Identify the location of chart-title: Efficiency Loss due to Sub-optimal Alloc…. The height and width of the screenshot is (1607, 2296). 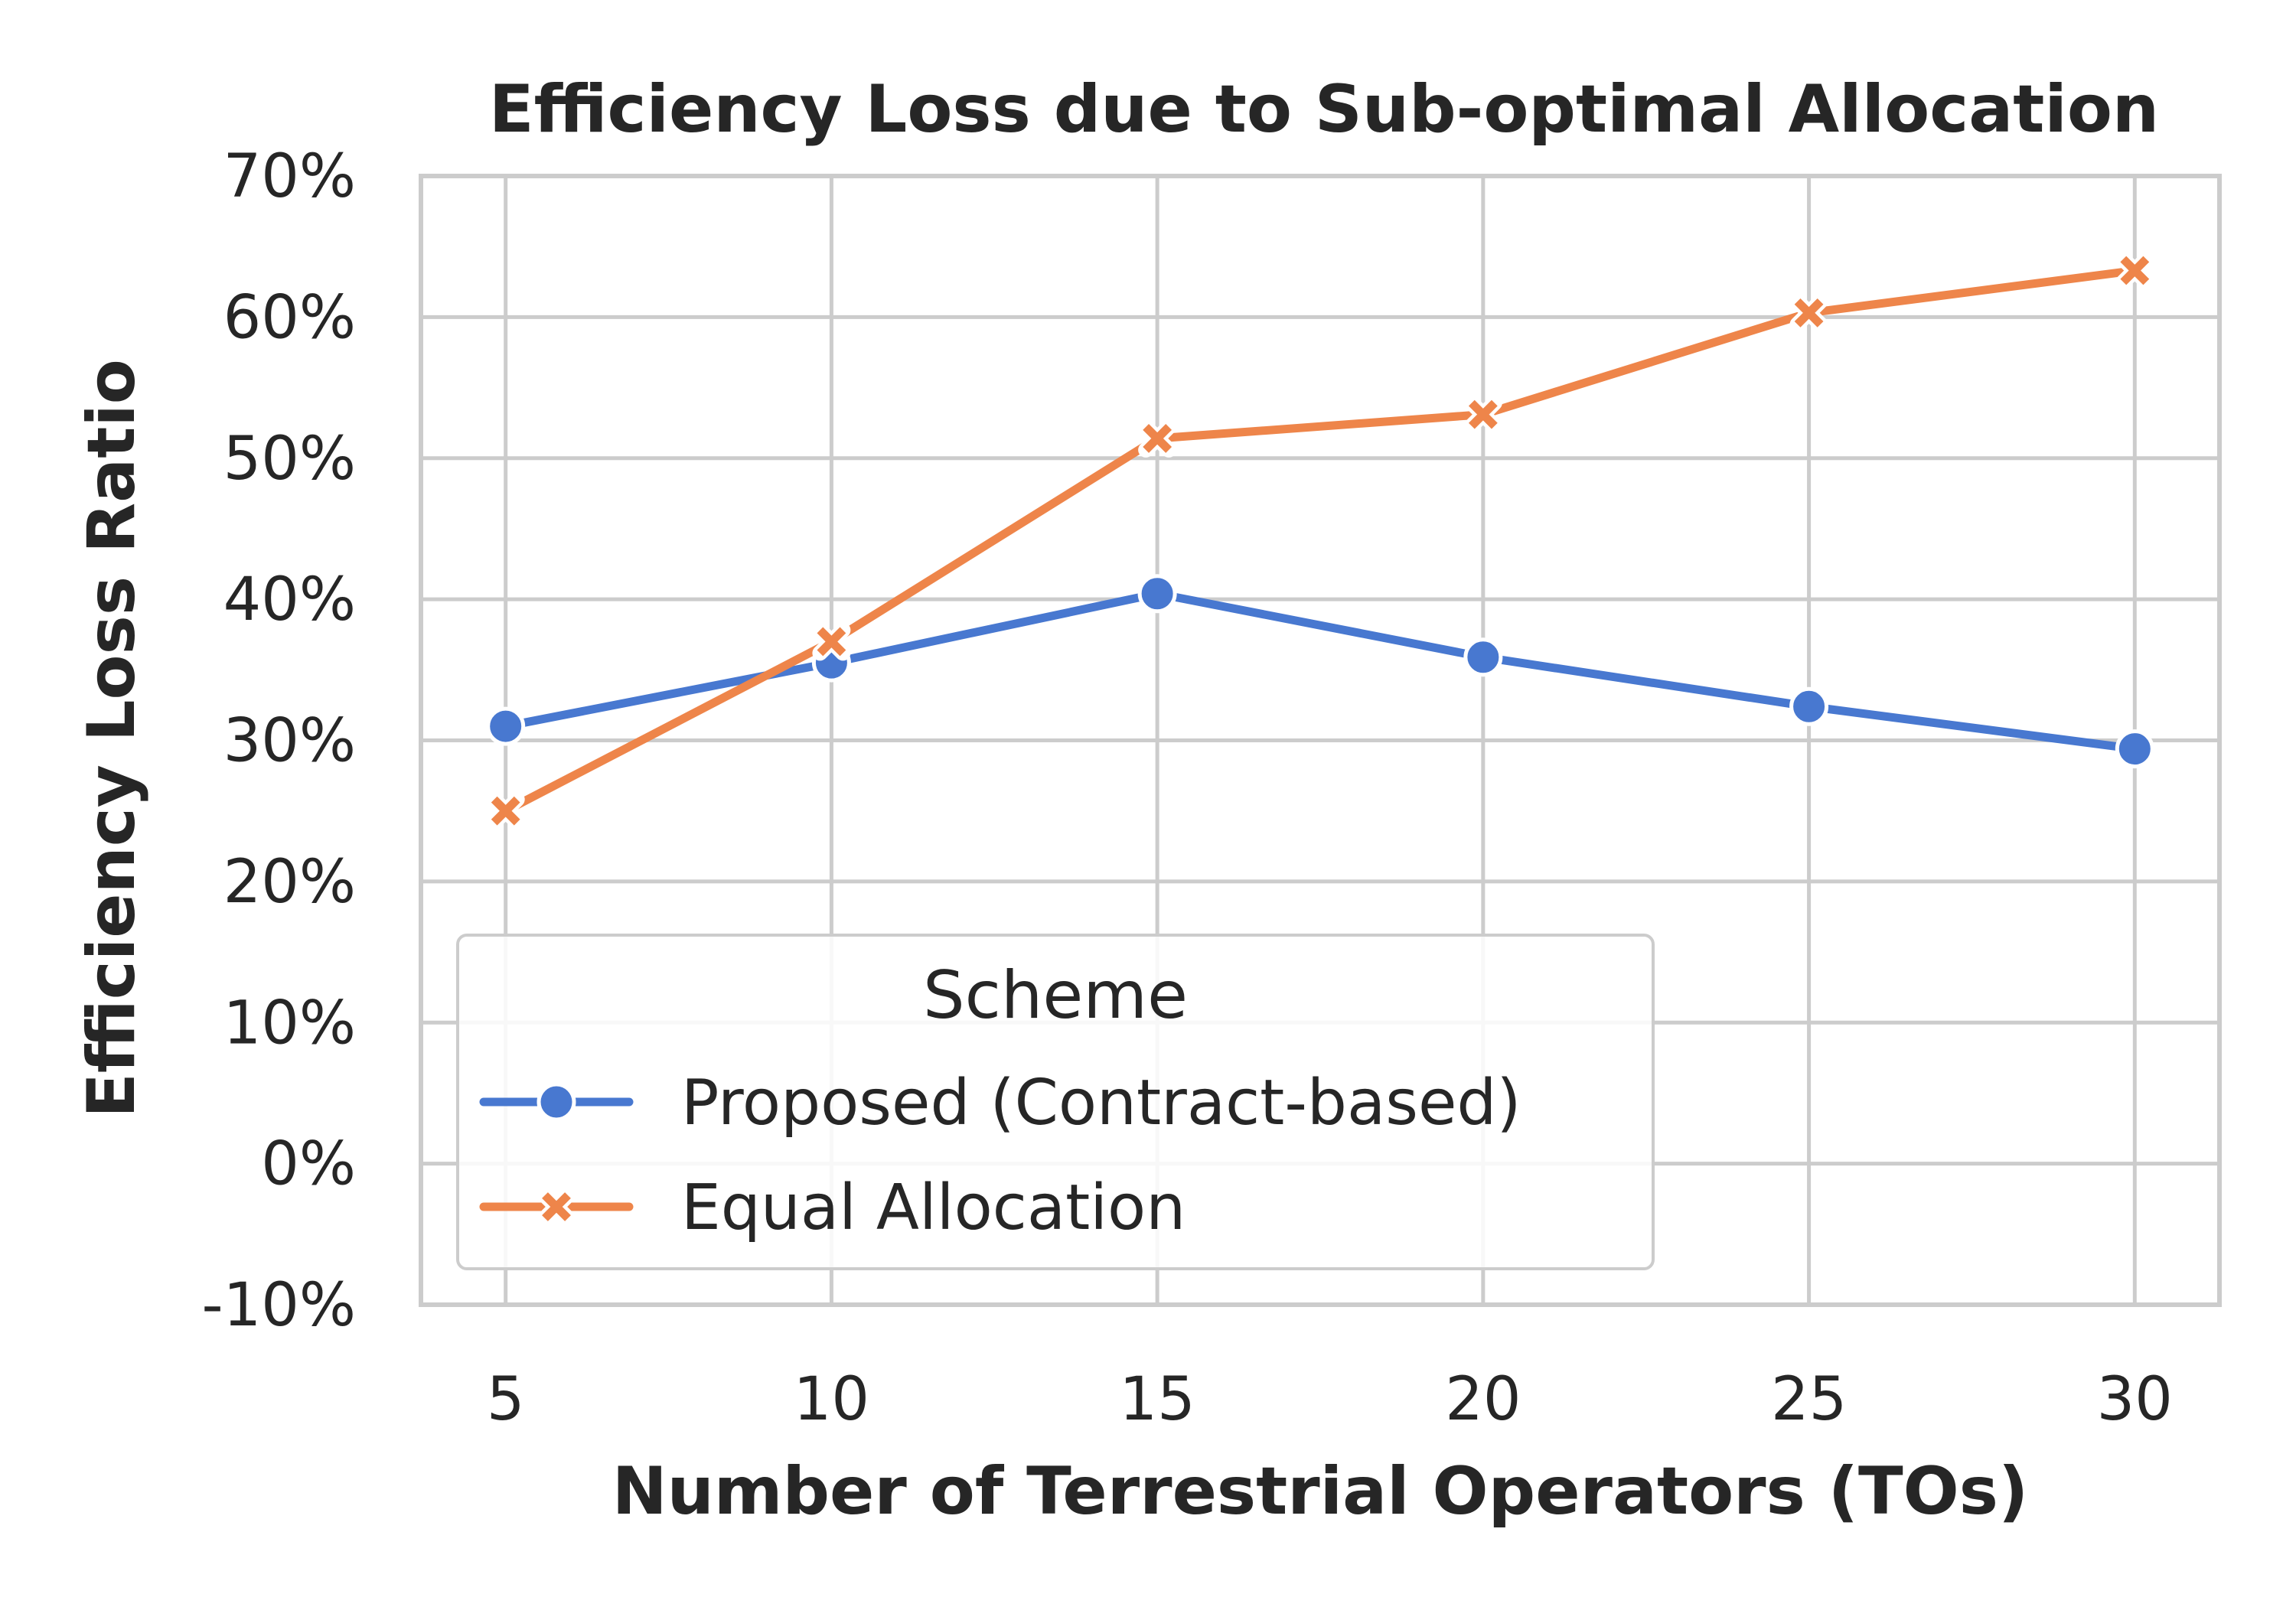
(1324, 109).